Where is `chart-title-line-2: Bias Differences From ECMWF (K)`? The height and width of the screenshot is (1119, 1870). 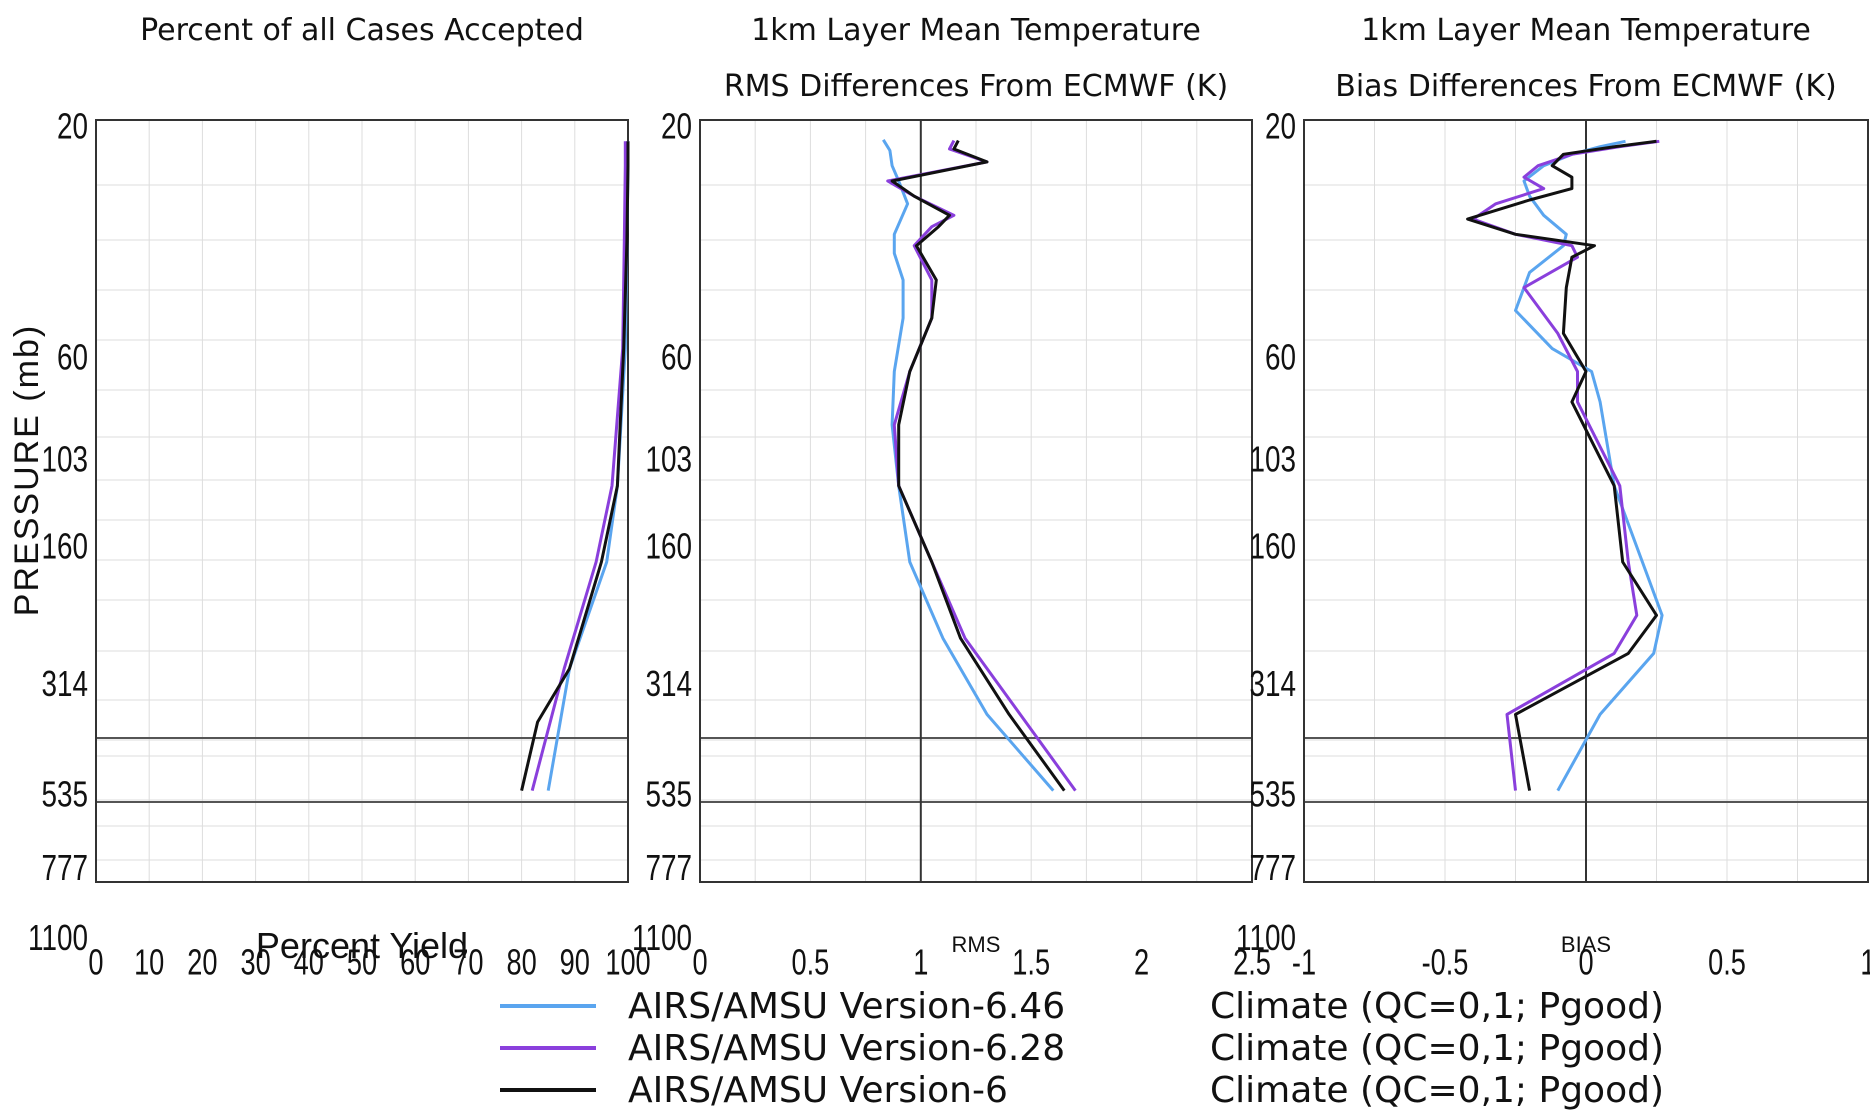
chart-title-line-2: Bias Differences From ECMWF (K) is located at coordinates (1585, 86).